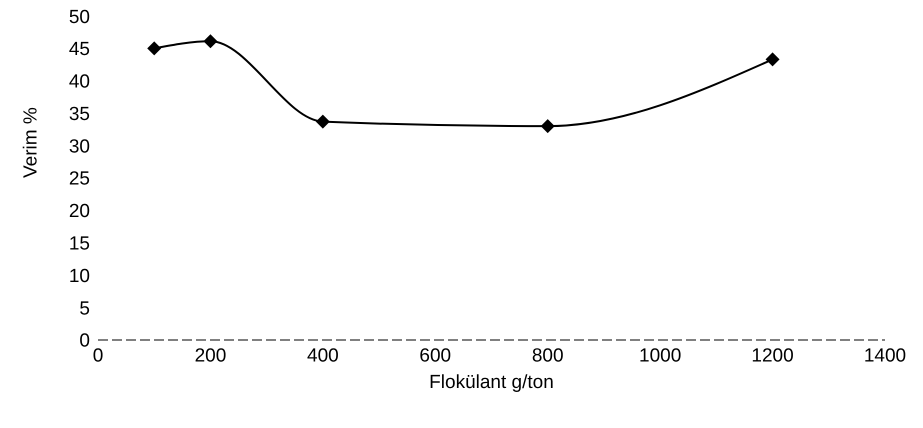  Describe the element at coordinates (210, 355) in the screenshot. I see `x-tick-label: 200` at that location.